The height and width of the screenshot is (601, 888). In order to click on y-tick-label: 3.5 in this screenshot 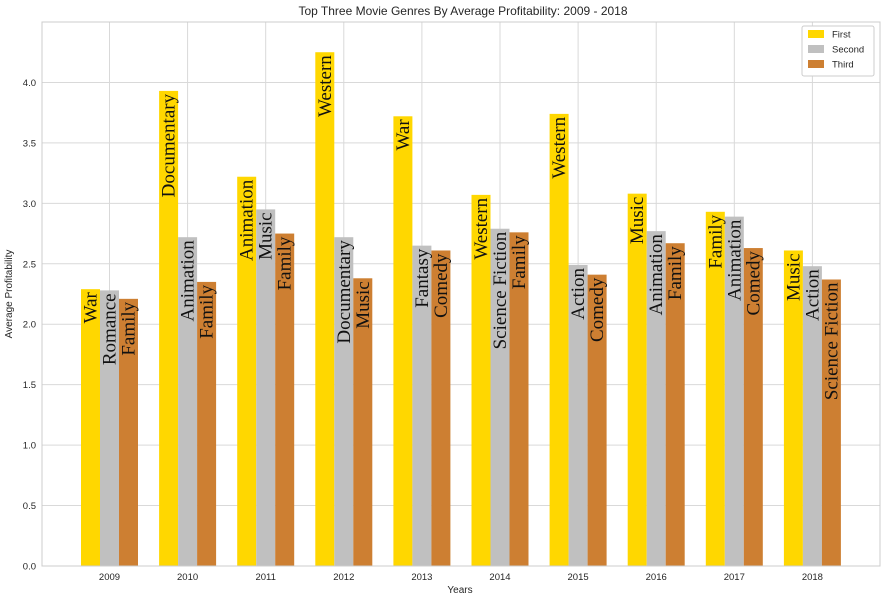, I will do `click(29, 143)`.